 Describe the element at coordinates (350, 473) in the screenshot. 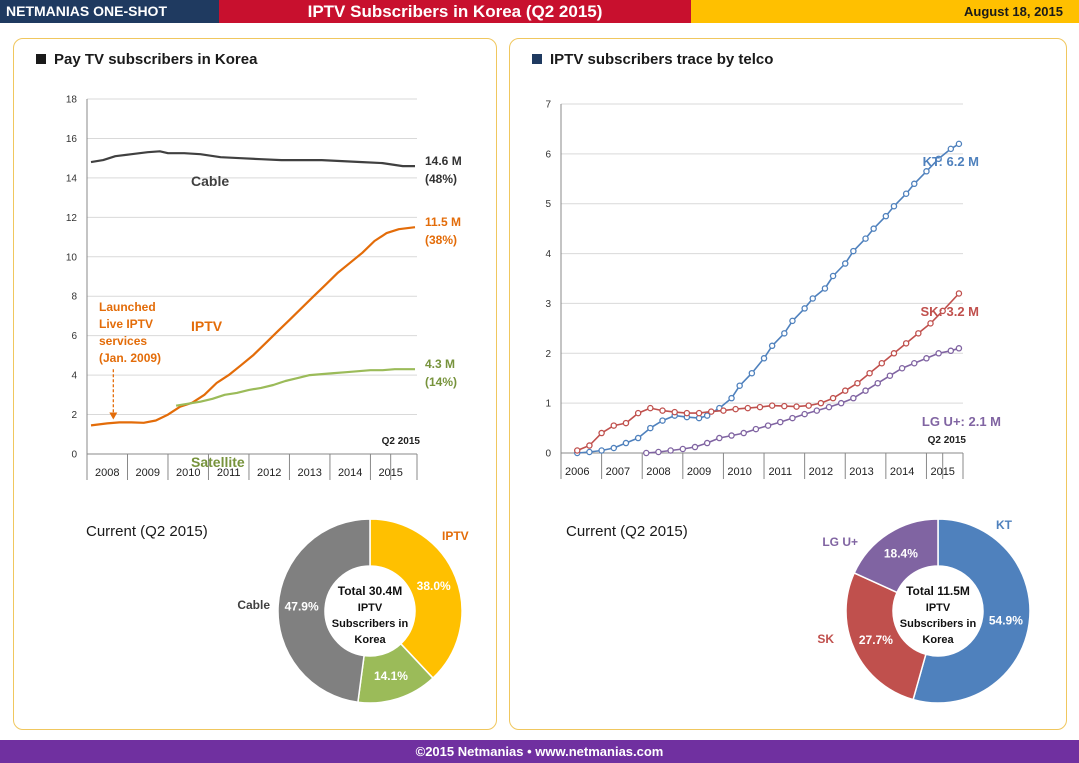

I see `x-tick-label: 2014` at that location.